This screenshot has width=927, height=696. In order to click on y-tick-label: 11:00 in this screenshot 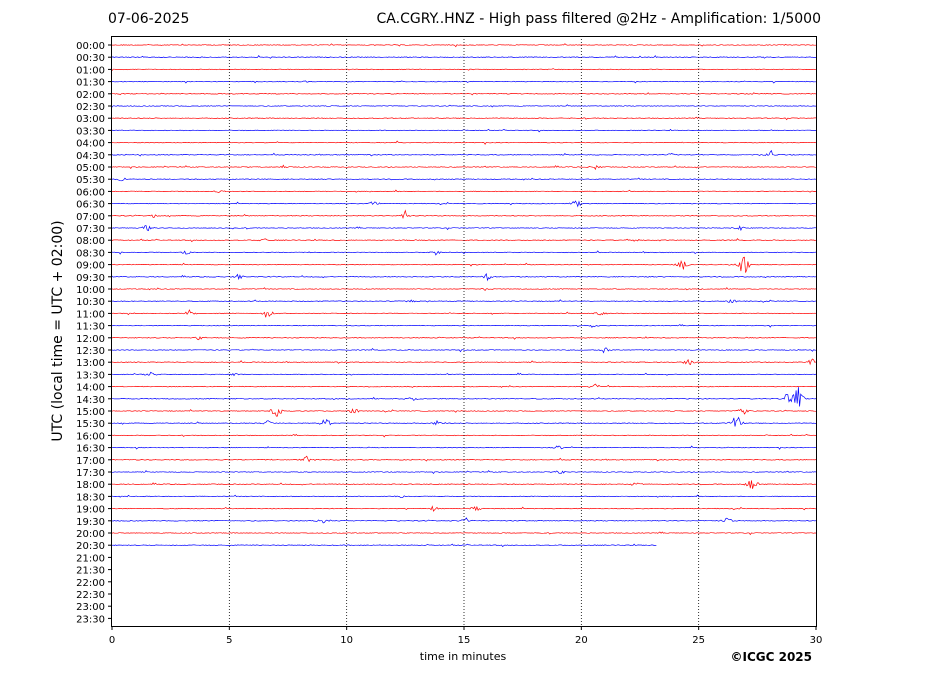, I will do `click(90, 314)`.